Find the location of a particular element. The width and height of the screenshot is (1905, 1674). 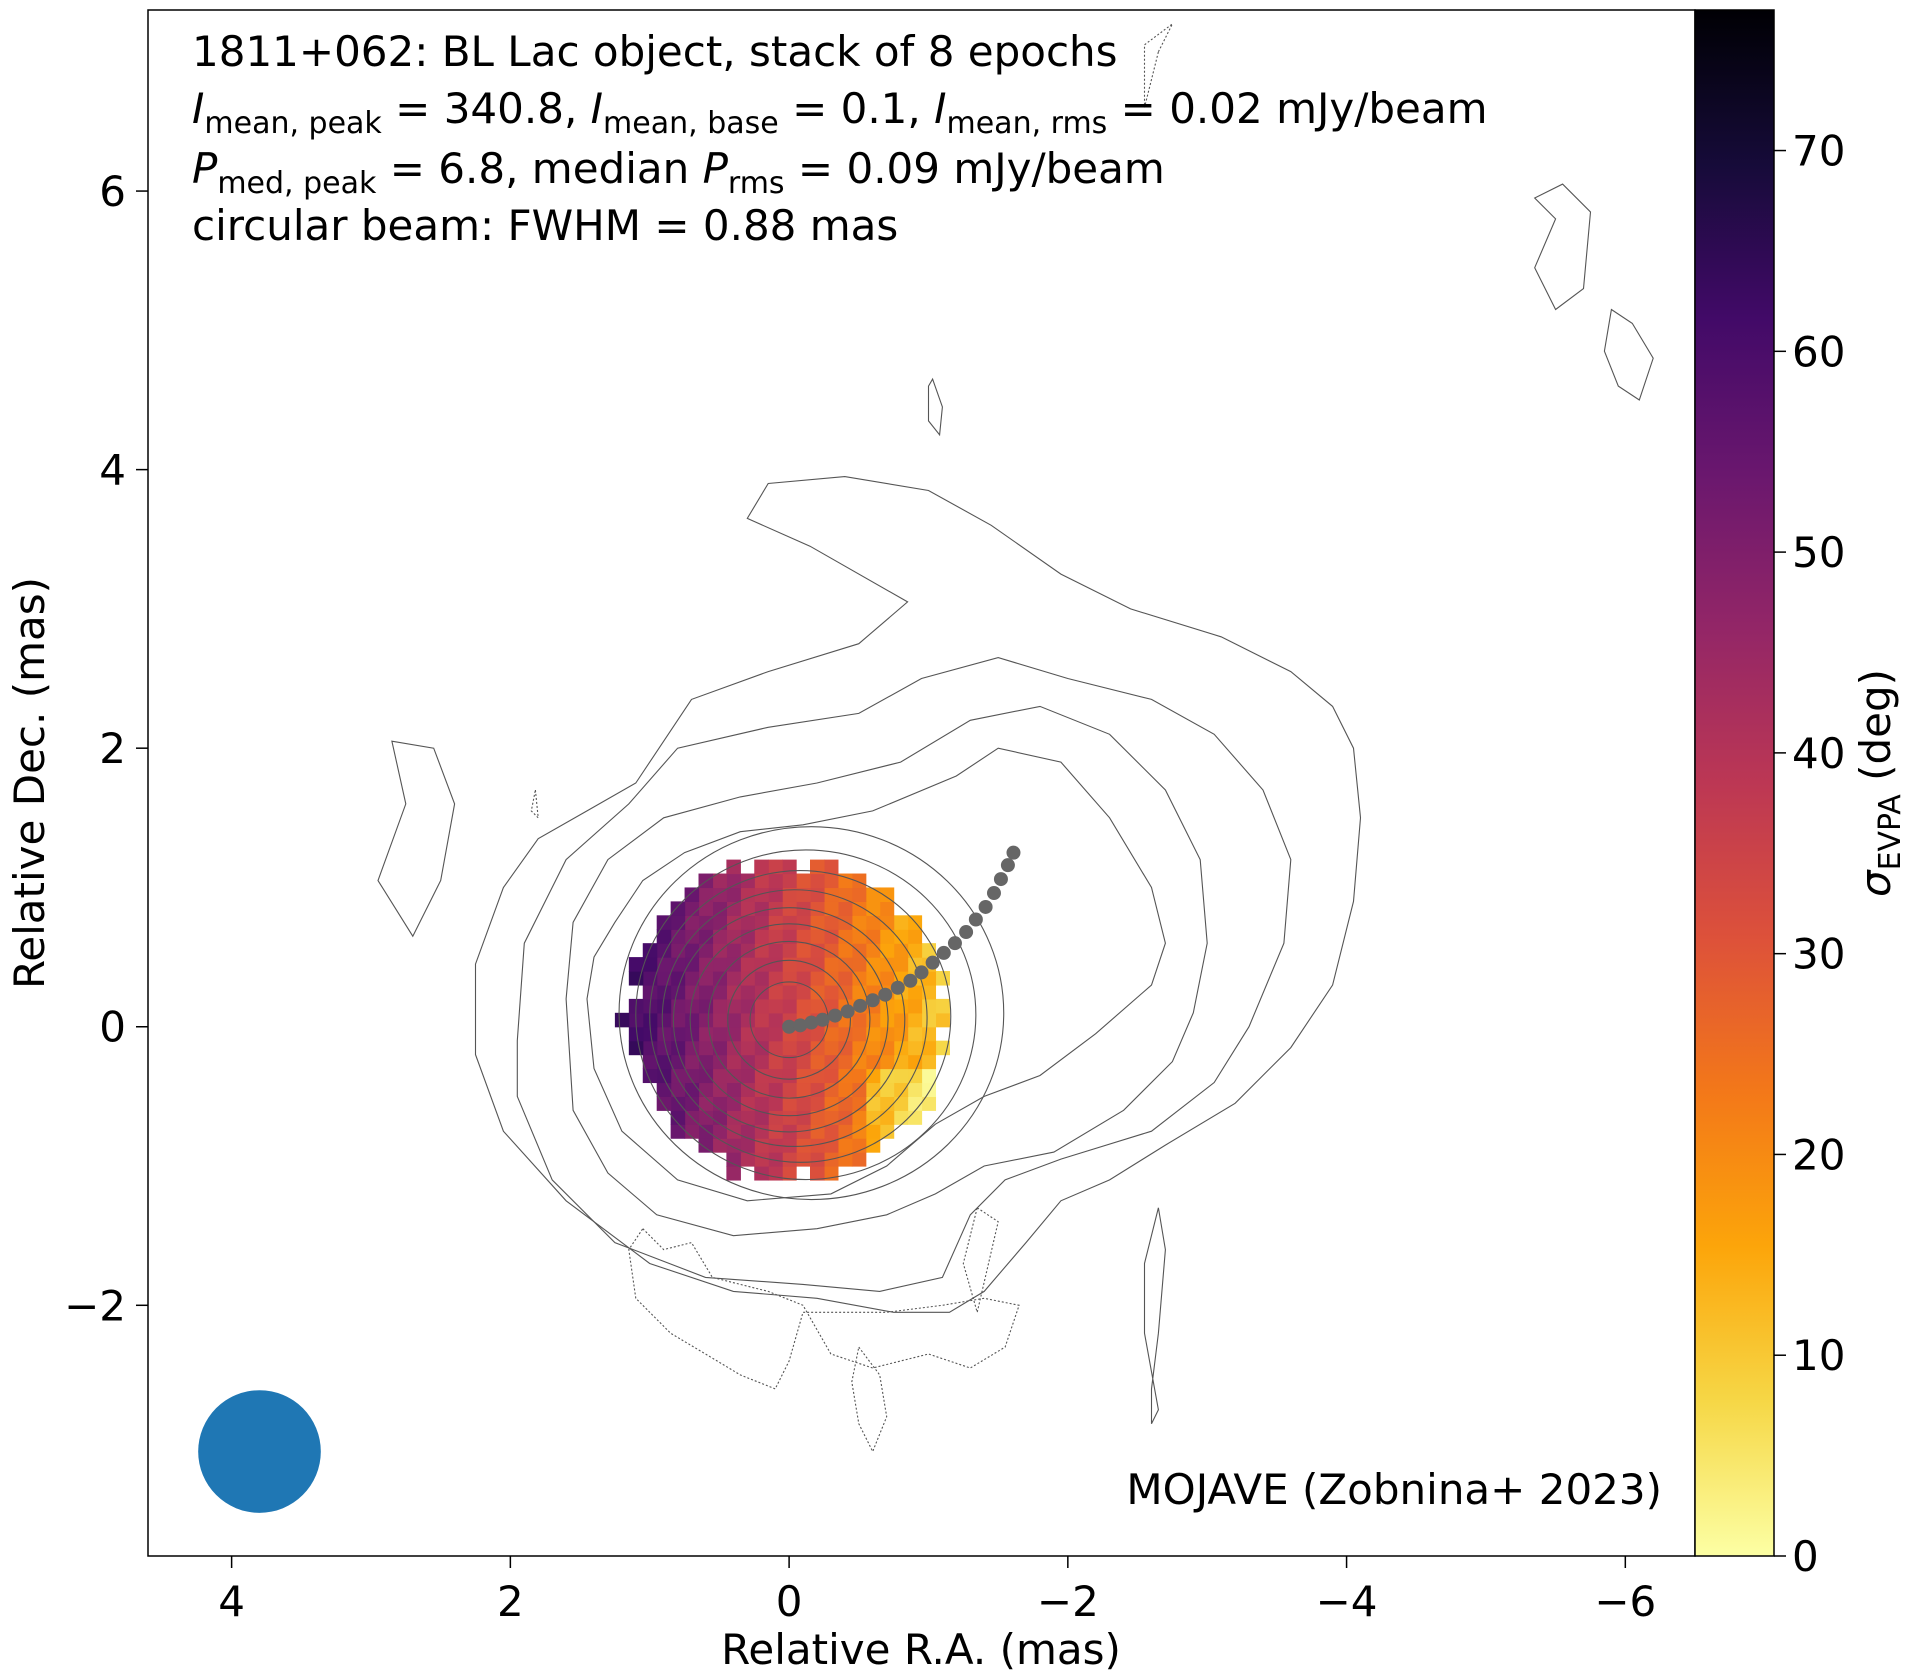

colorbar-tick-label: 20 is located at coordinates (1818, 1154).